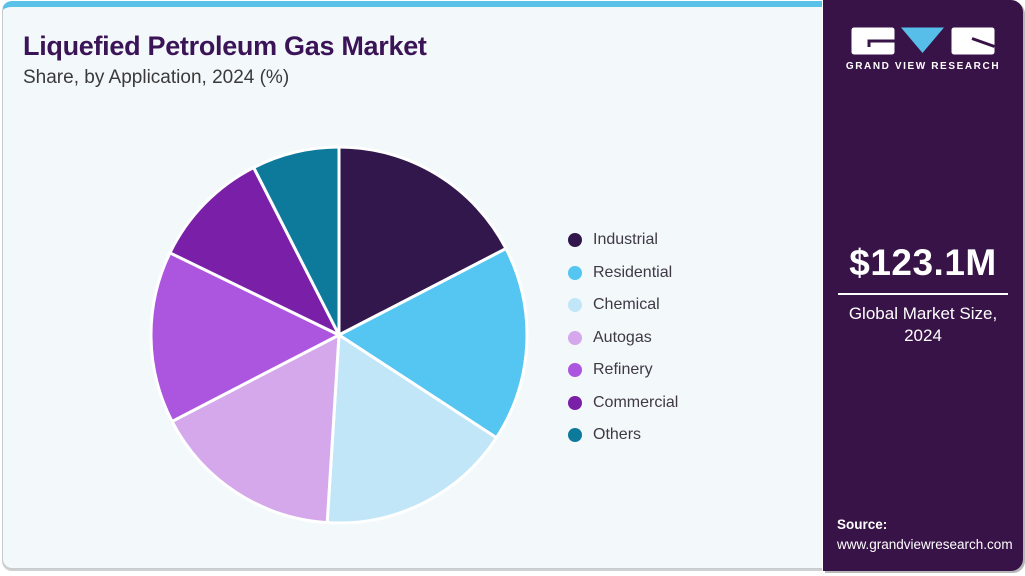 This screenshot has height=576, width=1025. What do you see at coordinates (983, 42) in the screenshot?
I see `logo-r-slash` at bounding box center [983, 42].